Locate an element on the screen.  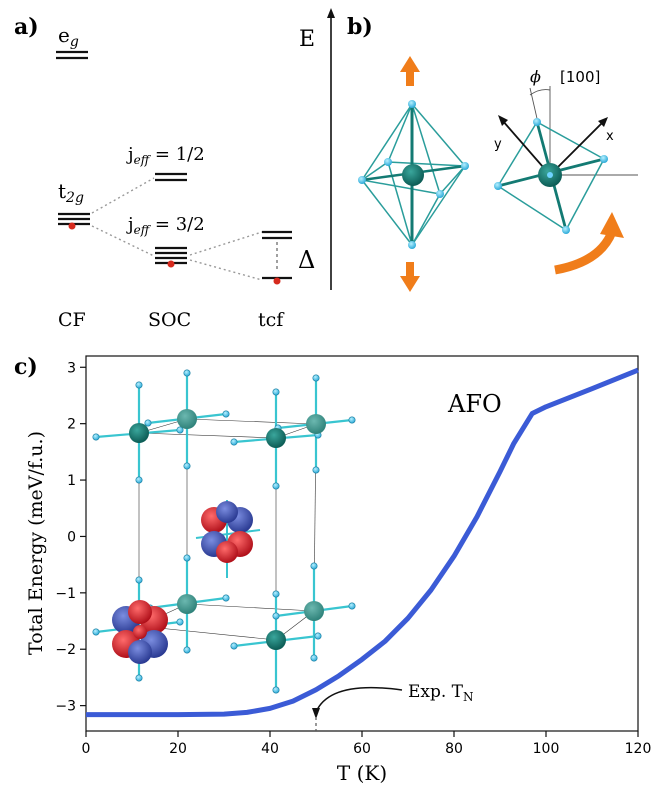
y-tick-label: −2 is located at coordinates (65, 650).